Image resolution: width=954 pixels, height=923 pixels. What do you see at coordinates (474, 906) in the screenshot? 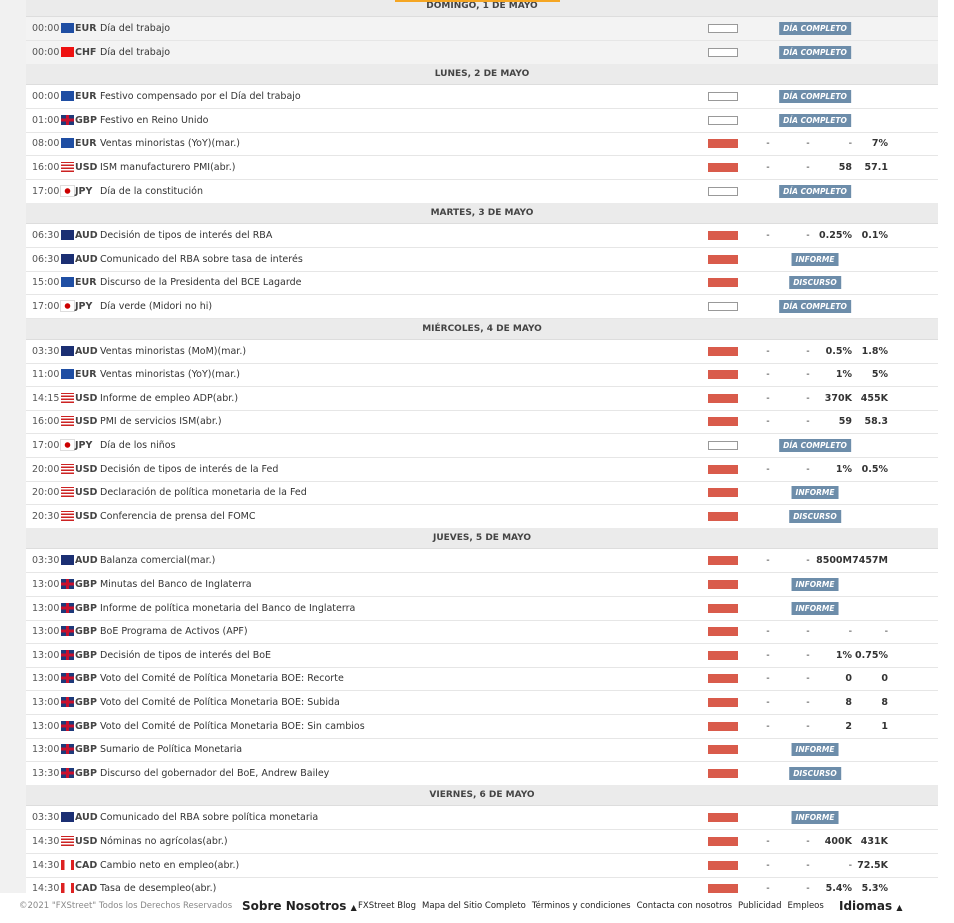
I see `footer-link: Mapa del Sitio Completo` at bounding box center [474, 906].